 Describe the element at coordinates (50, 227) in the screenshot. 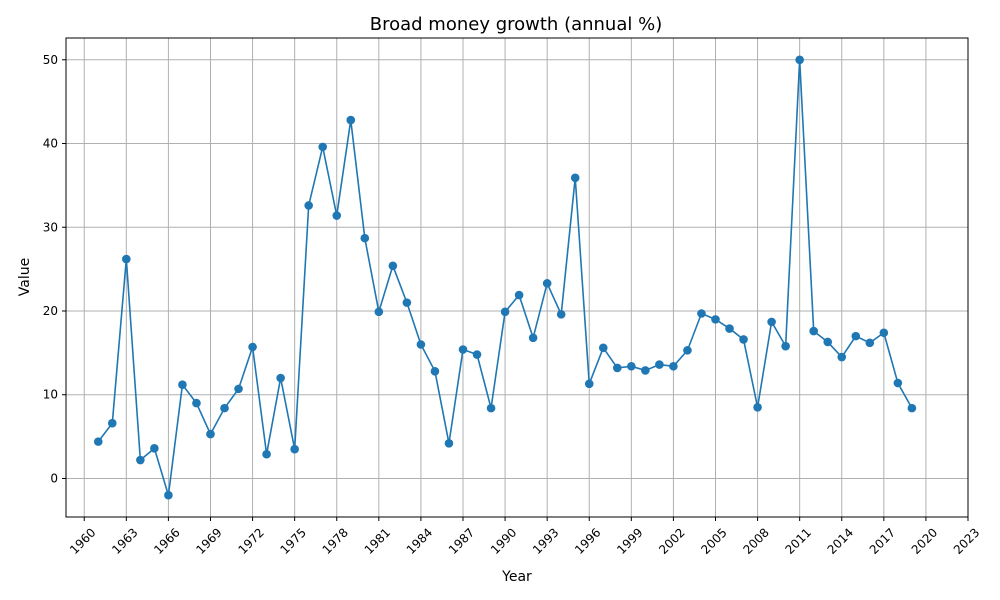

I see `y-tick-label: 30` at that location.